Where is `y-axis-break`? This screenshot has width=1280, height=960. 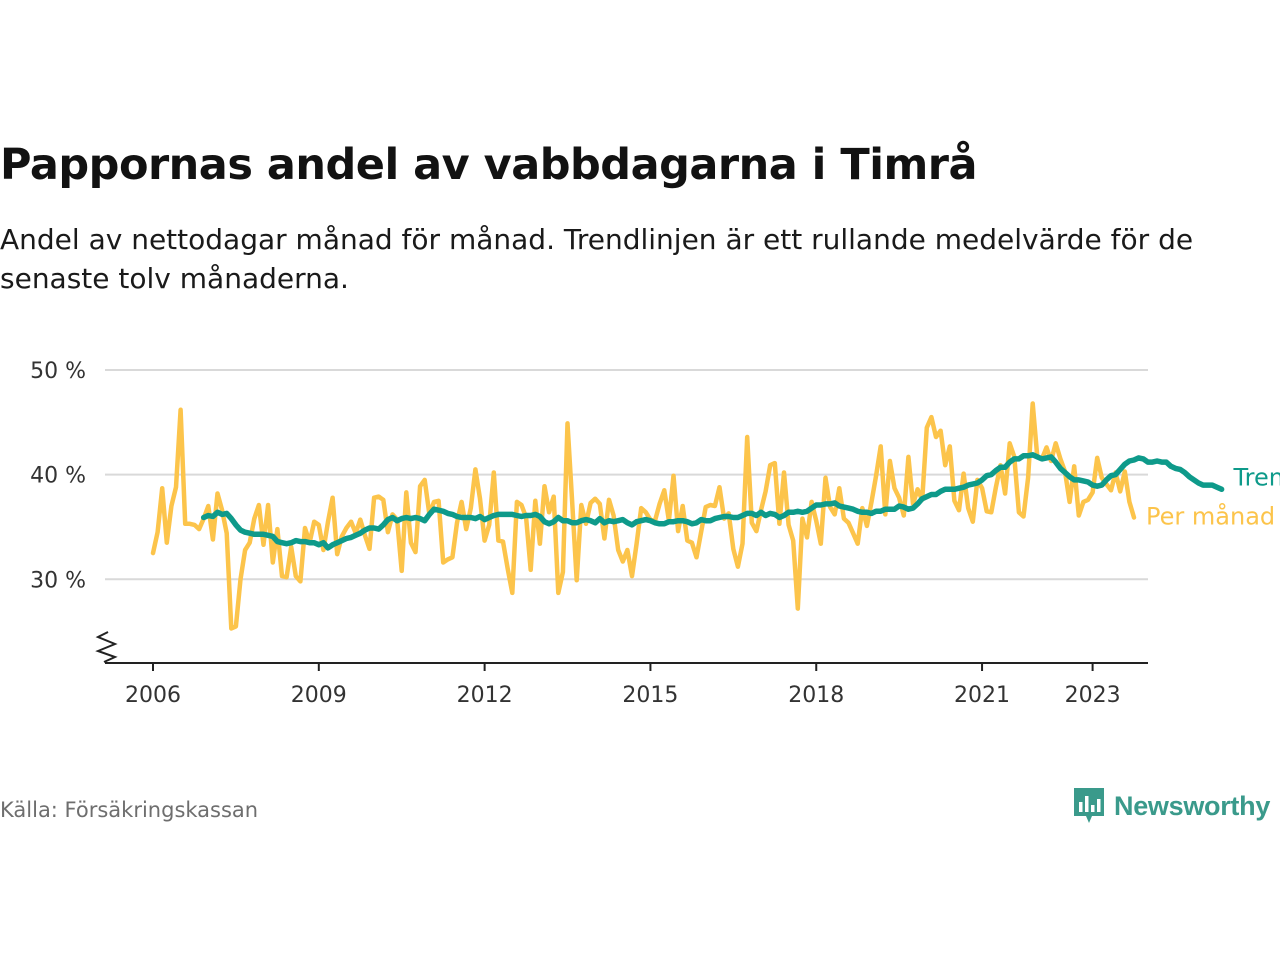 y-axis-break is located at coordinates (106, 647).